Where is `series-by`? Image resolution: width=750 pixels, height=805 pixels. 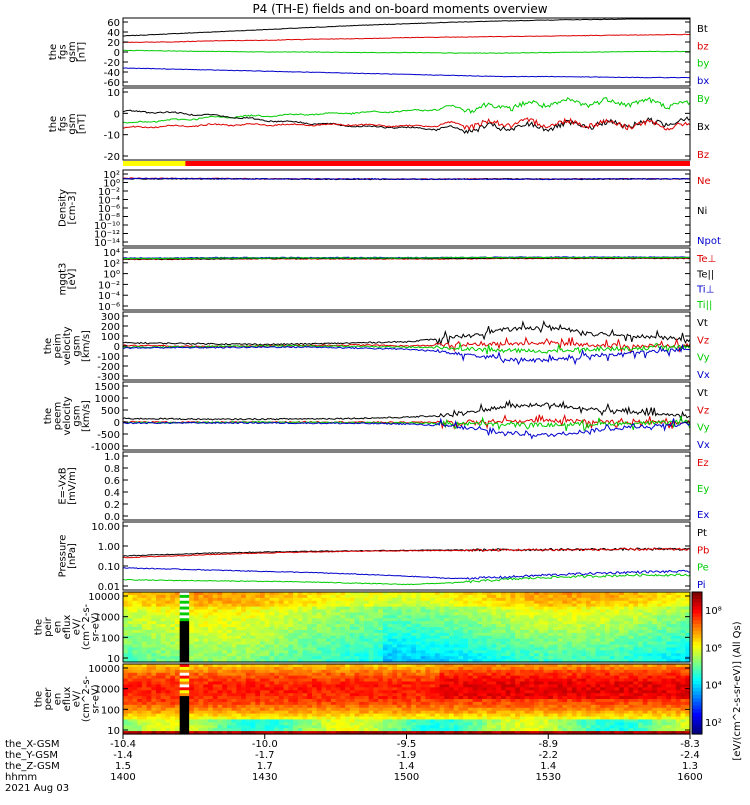
series-by is located at coordinates (406, 51).